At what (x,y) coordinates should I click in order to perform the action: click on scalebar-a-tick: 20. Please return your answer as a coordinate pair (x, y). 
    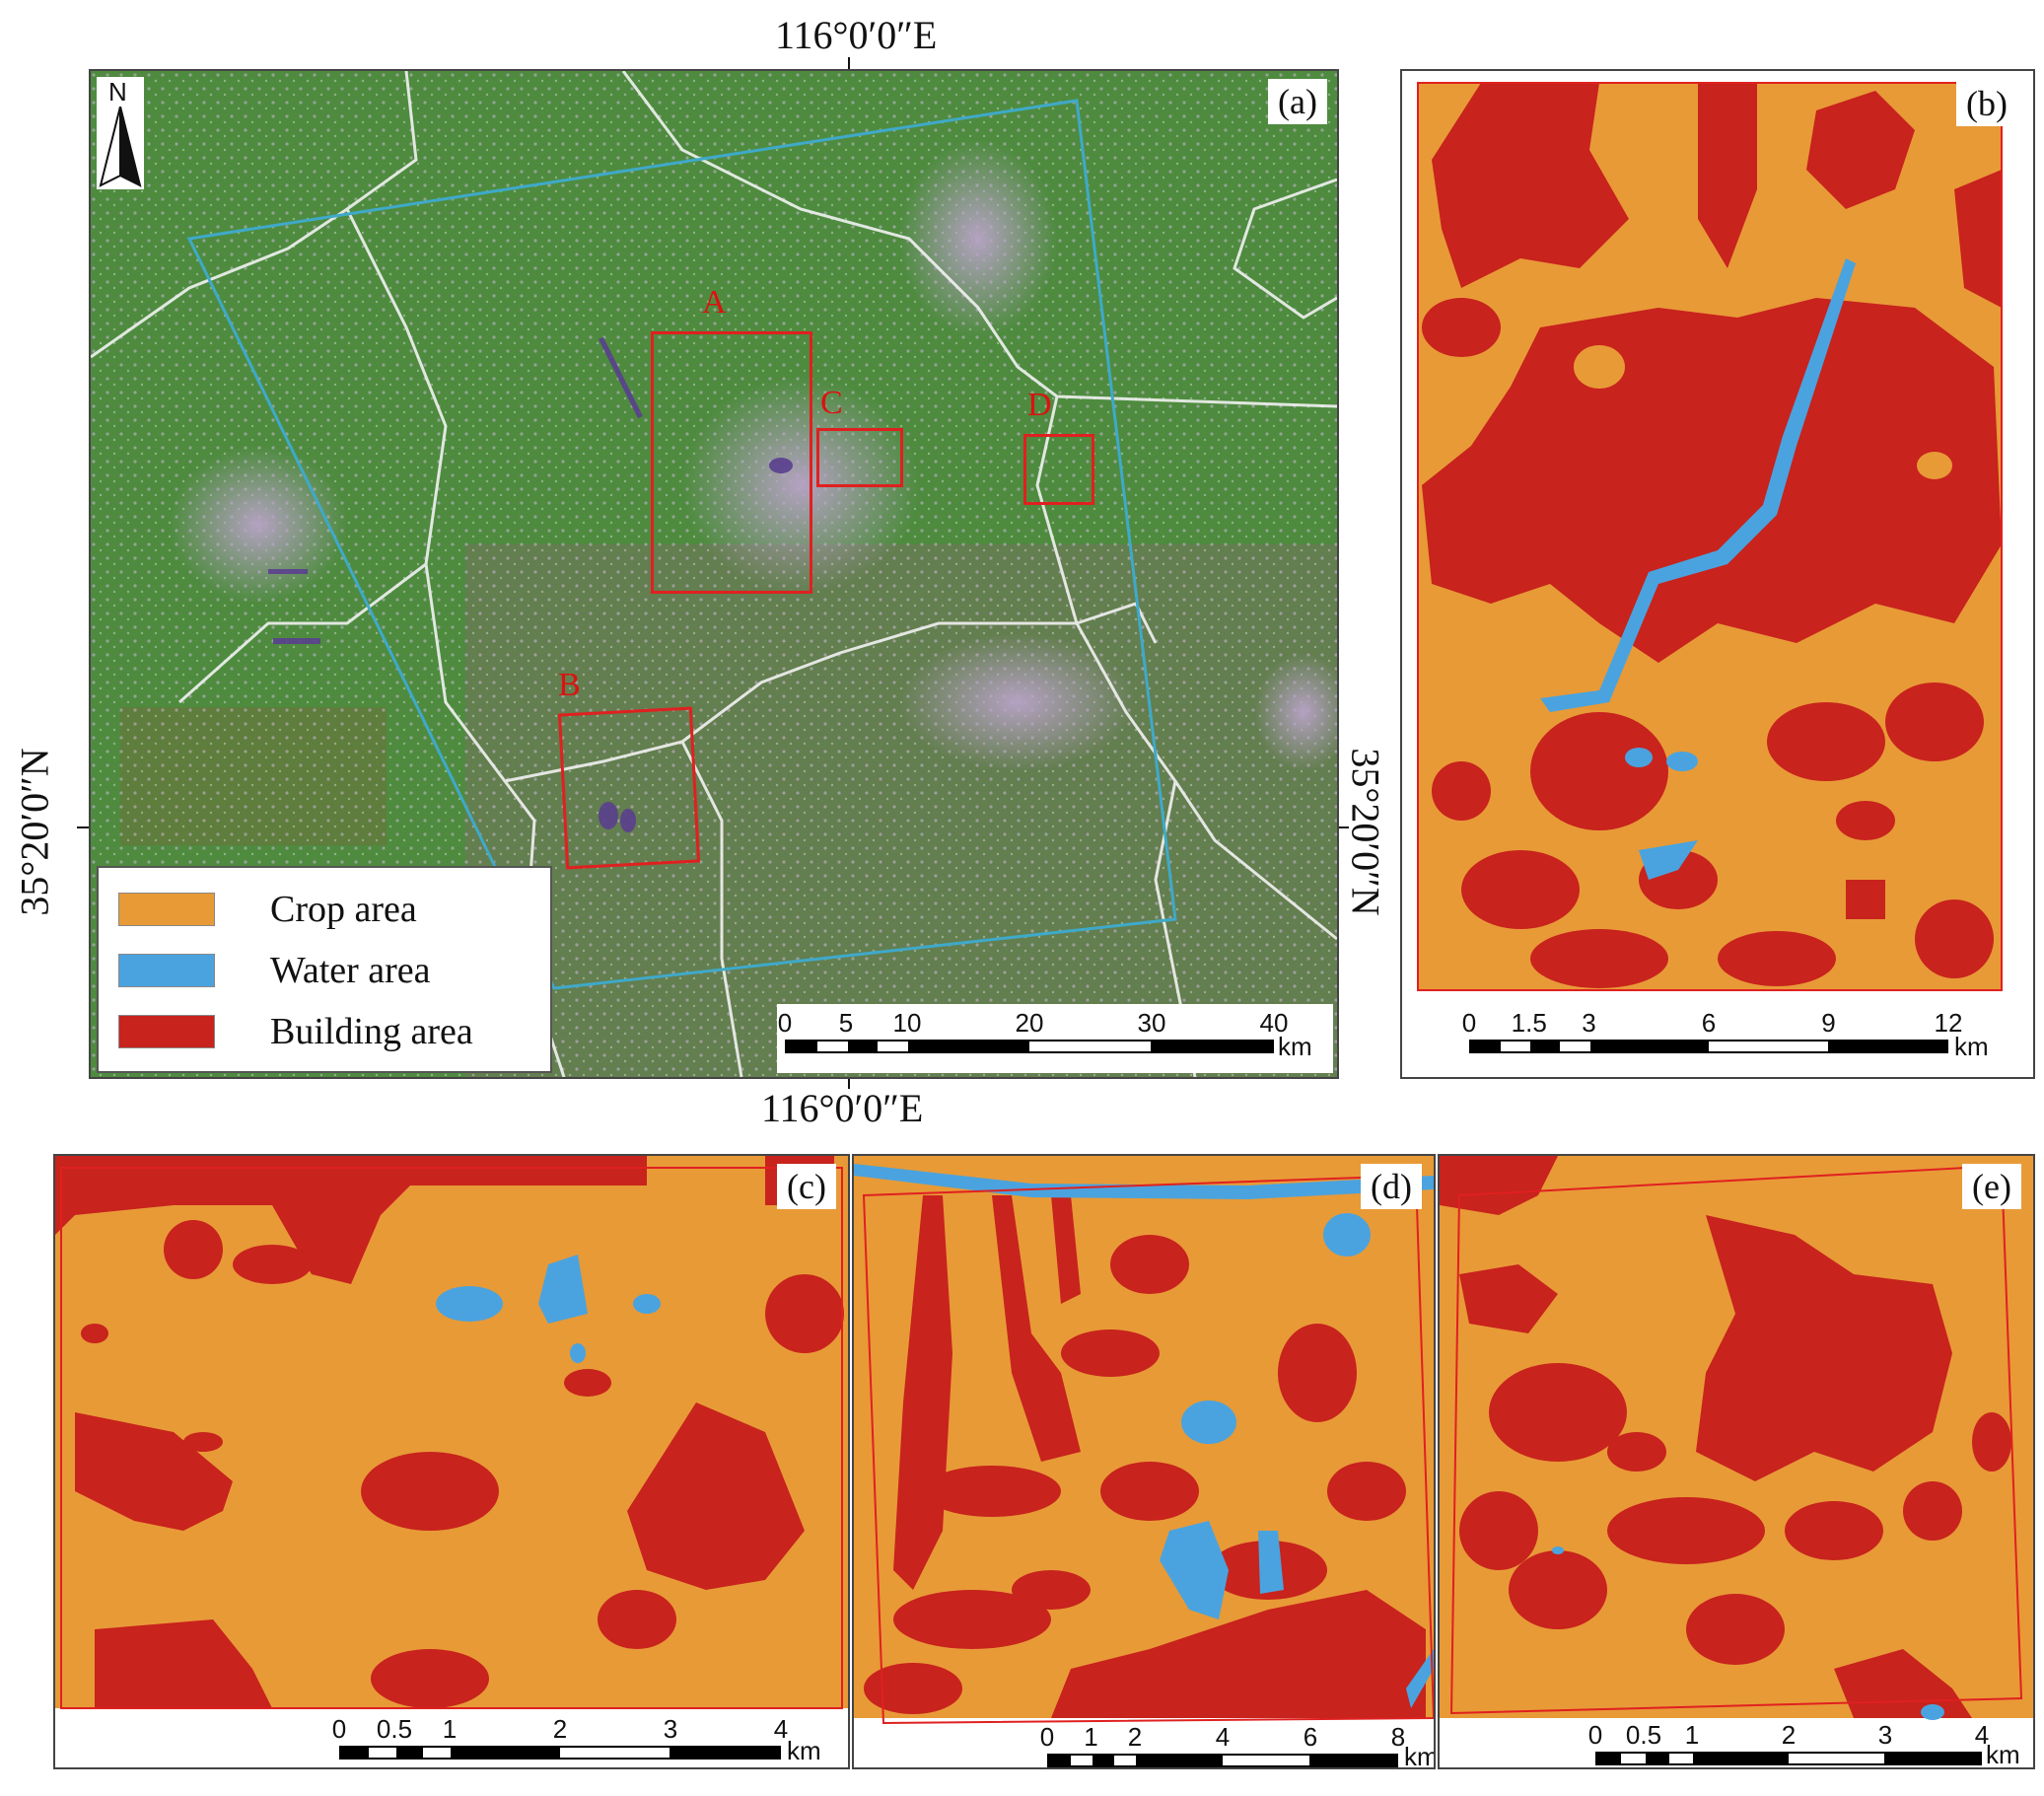
    Looking at the image, I should click on (1029, 1023).